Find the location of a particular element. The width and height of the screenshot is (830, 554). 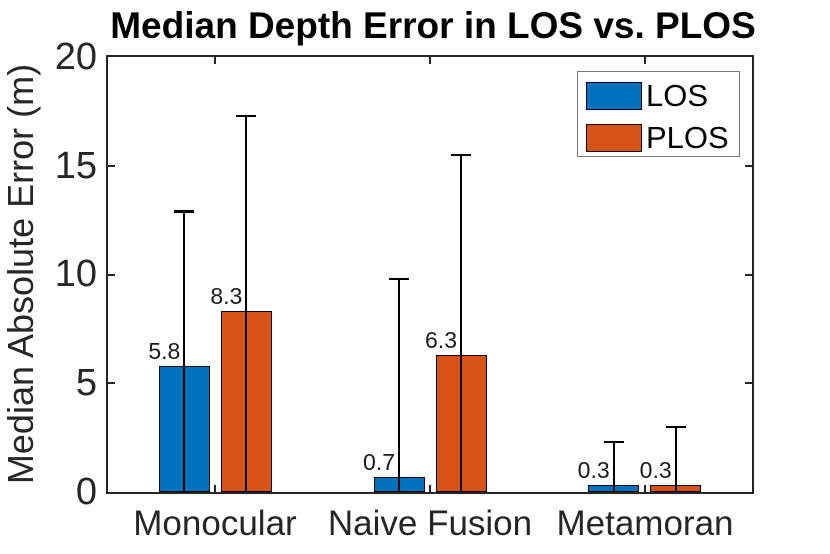

legend-entry-los: LOS is located at coordinates (662, 95).